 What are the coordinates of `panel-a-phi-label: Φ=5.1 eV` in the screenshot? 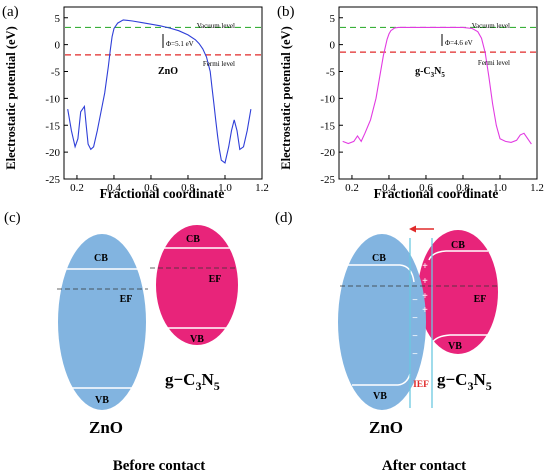 It's located at (180, 44).